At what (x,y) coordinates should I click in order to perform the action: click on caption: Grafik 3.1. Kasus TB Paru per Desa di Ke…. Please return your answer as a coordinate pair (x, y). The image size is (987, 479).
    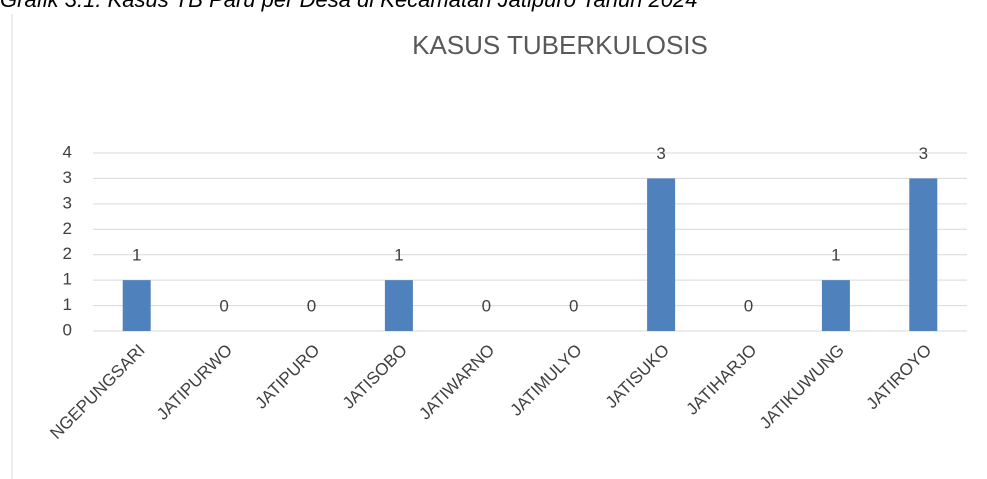
    Looking at the image, I should click on (348, 6).